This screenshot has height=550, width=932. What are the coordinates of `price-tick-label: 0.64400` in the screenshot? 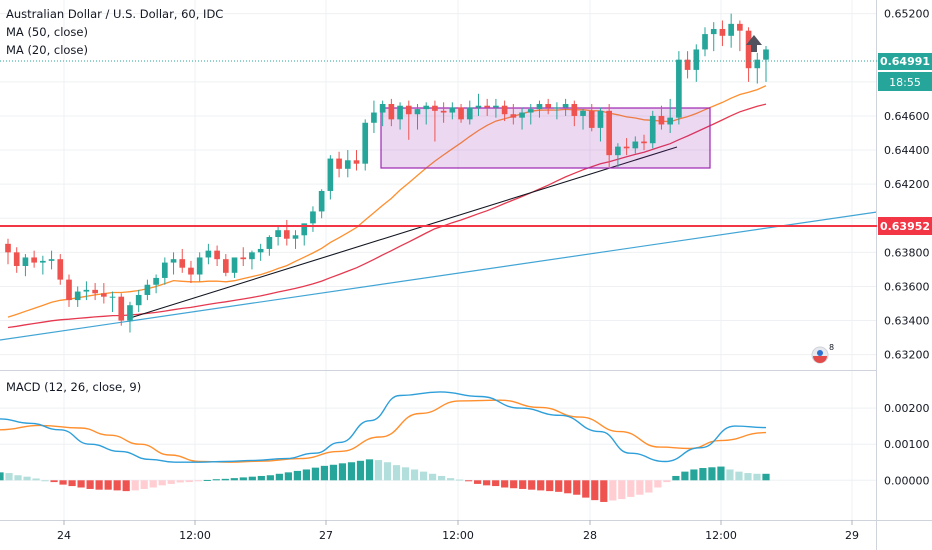 It's located at (907, 150).